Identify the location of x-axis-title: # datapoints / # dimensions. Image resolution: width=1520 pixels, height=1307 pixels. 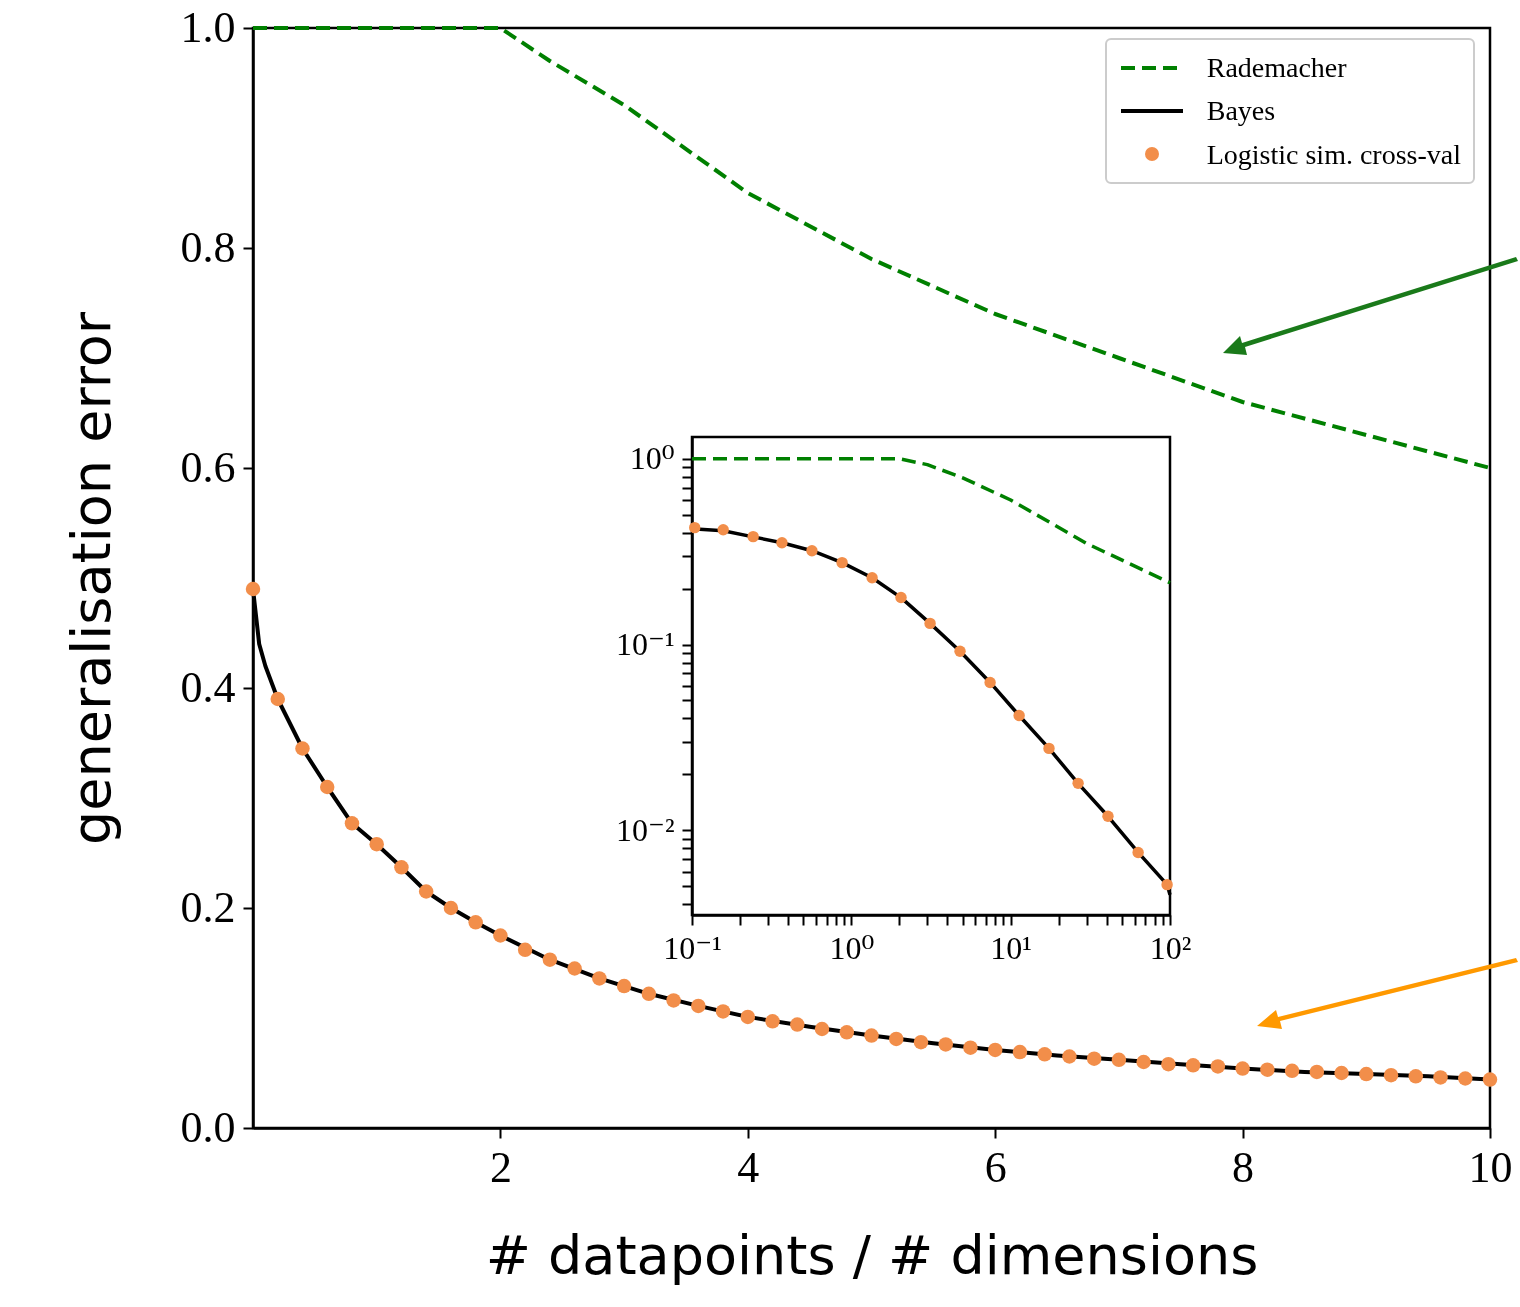
(872, 1255).